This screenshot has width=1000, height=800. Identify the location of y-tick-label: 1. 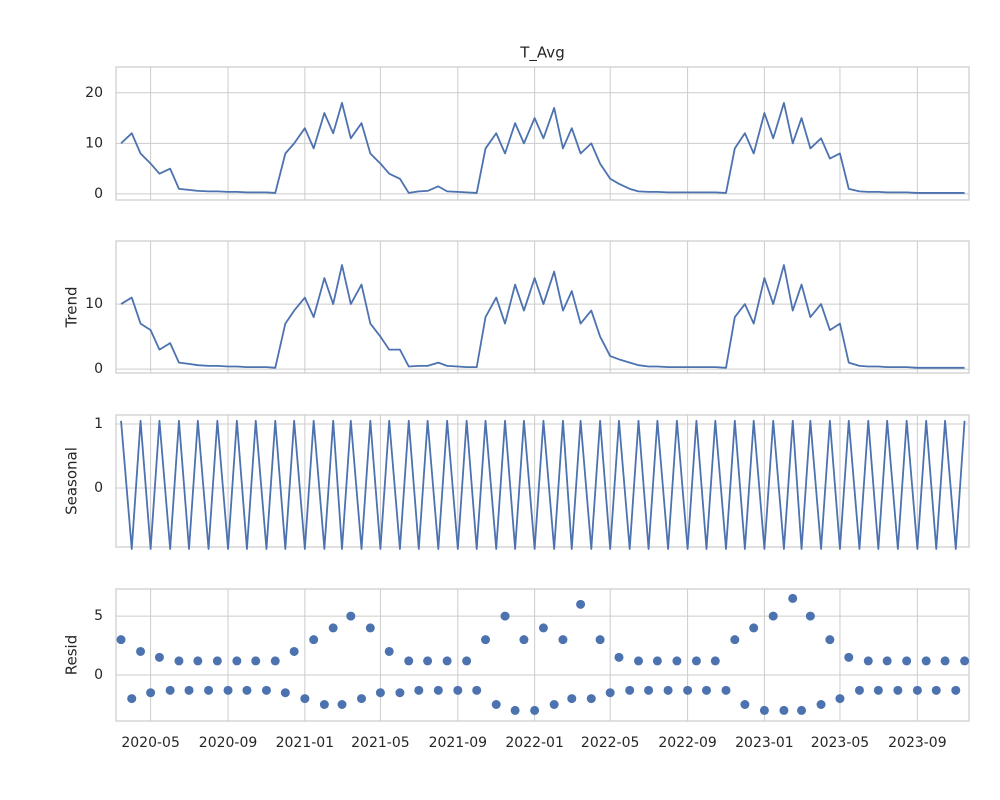
(98, 424).